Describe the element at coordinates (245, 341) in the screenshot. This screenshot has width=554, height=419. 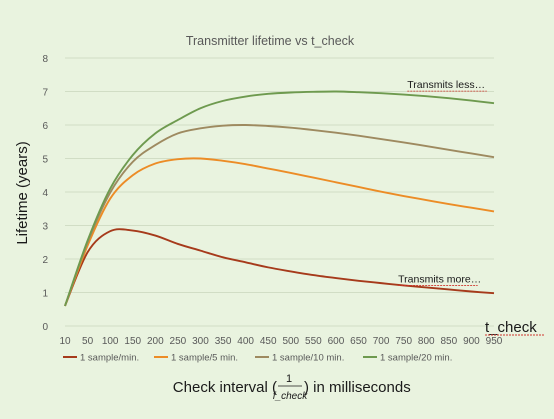
I see `x-tick-label: 400` at that location.